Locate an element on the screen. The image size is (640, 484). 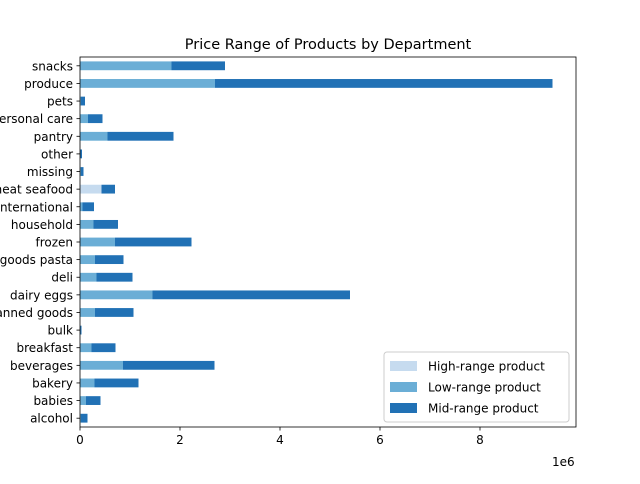
y-tick-label: beverages is located at coordinates (41, 366).